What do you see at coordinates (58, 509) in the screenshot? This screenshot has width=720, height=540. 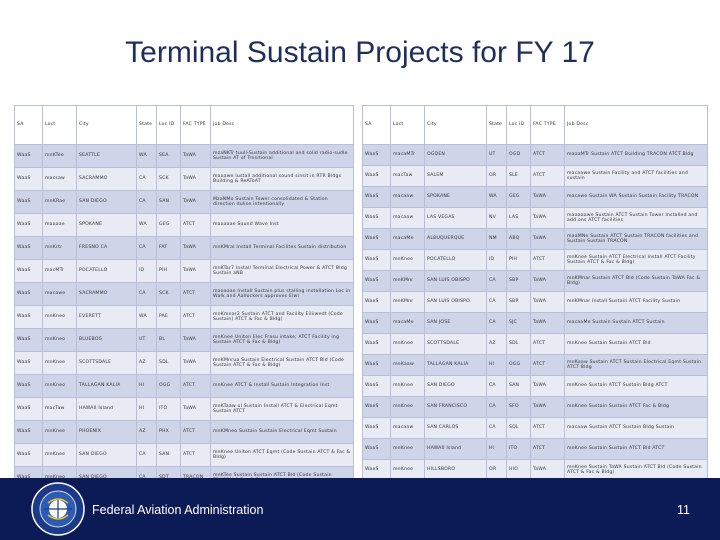 I see `faa-seal-icon` at bounding box center [58, 509].